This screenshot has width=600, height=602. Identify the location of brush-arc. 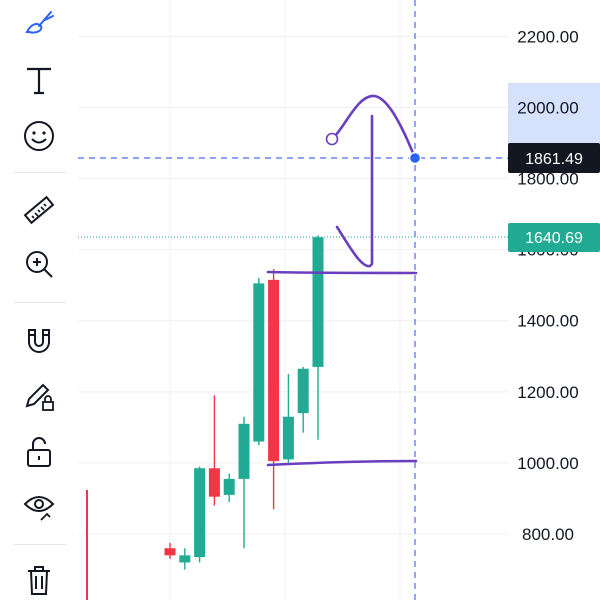
(374, 127).